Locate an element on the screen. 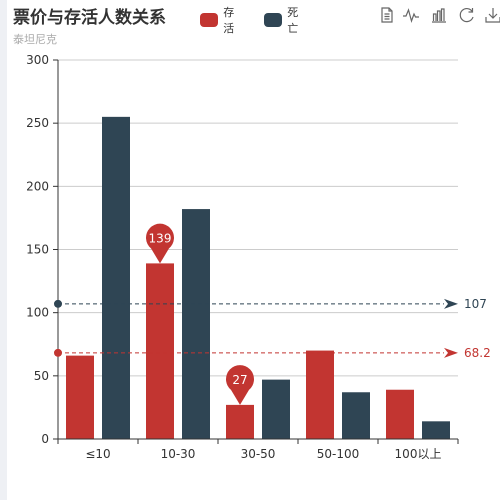 This screenshot has width=500, height=500. x-tick-label: 50-100 is located at coordinates (338, 454).